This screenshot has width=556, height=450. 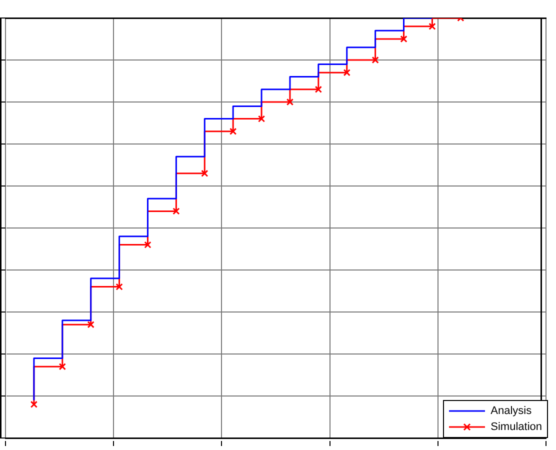 What do you see at coordinates (516, 427) in the screenshot?
I see `legend-label: Simulation` at bounding box center [516, 427].